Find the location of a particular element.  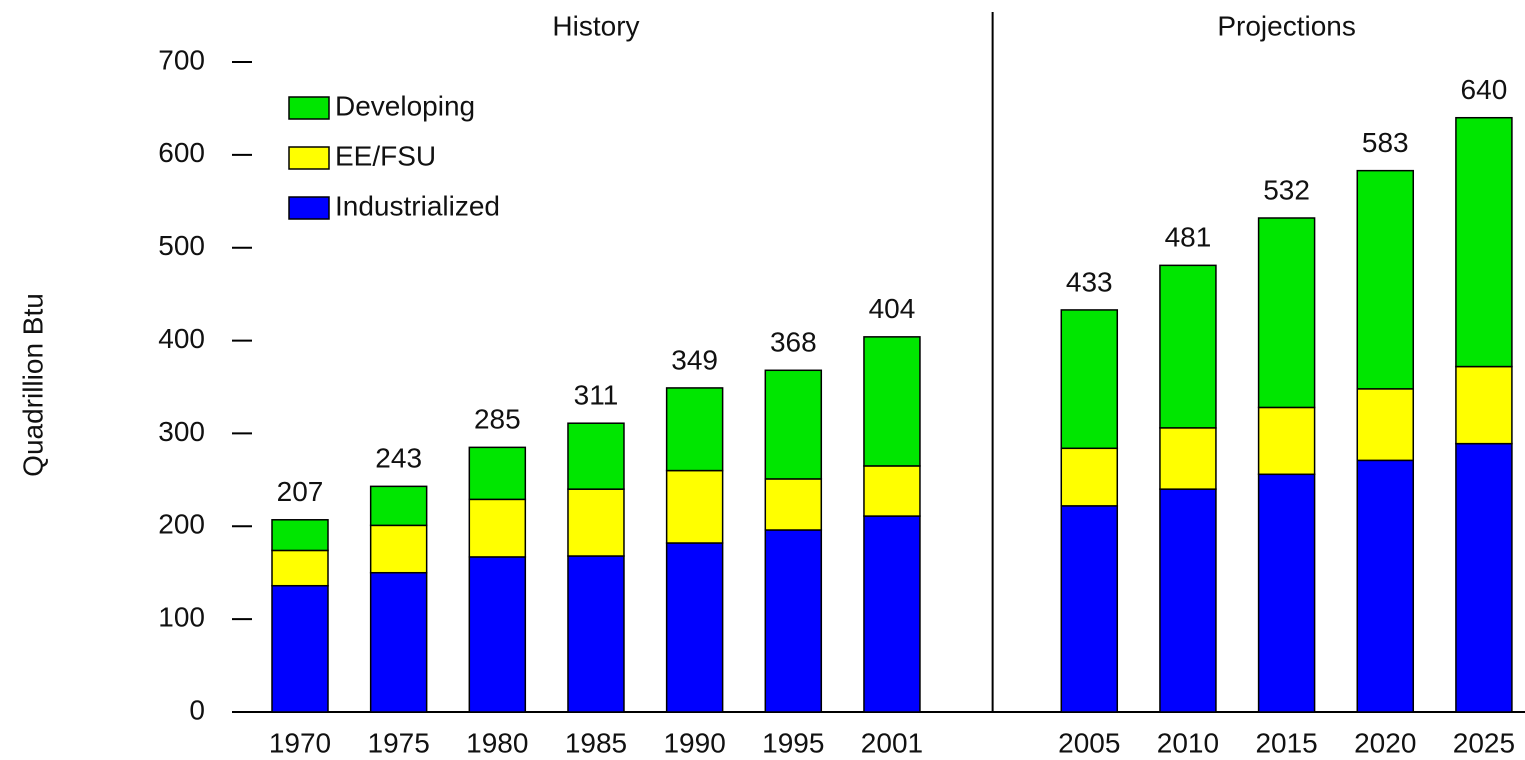

y-tick-label: 700 is located at coordinates (181, 59).